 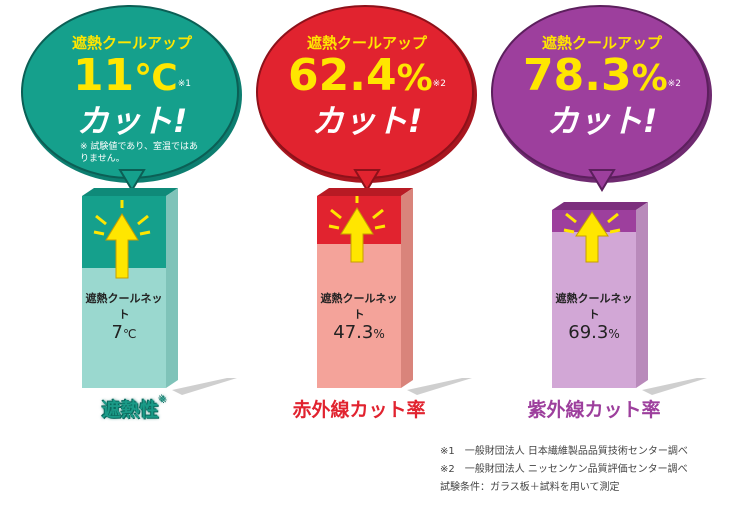 What do you see at coordinates (367, 75) in the screenshot?
I see `bubble-value: 62.4%※2` at bounding box center [367, 75].